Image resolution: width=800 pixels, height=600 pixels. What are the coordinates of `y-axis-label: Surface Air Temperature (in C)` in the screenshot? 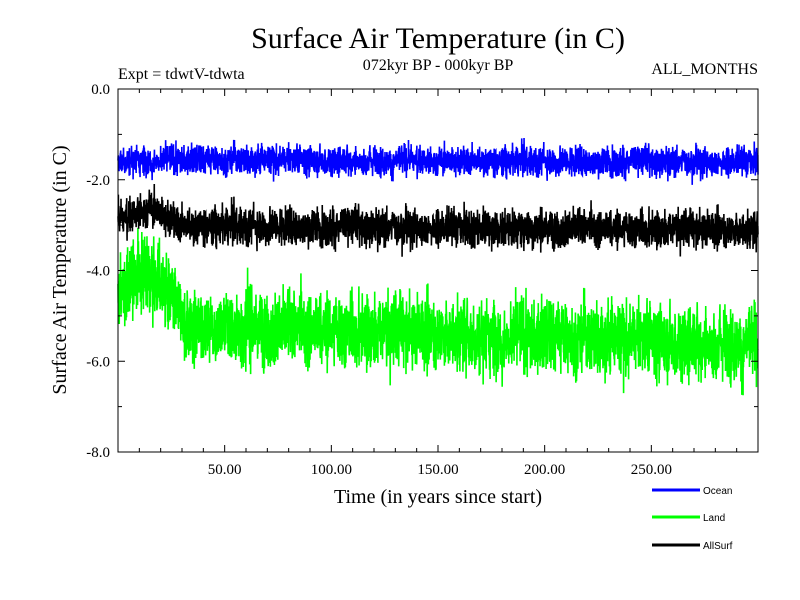 It's located at (60, 269).